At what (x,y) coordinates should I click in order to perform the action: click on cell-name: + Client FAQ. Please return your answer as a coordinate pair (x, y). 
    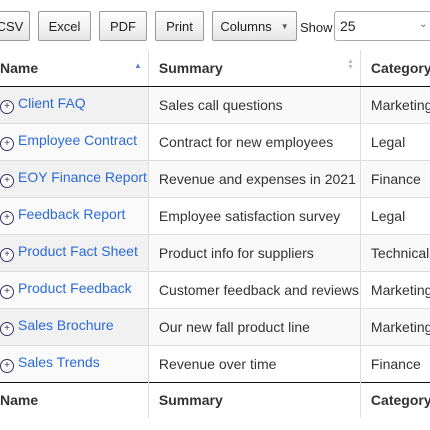
    Looking at the image, I should click on (74, 104).